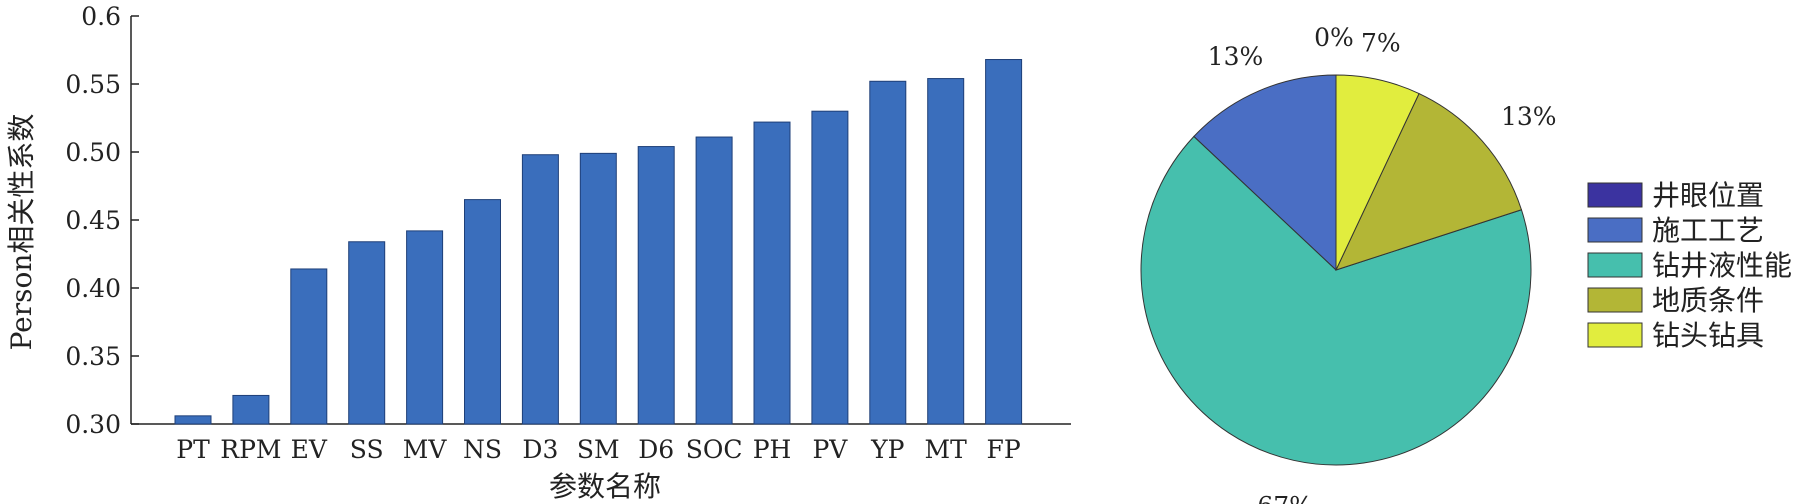 The height and width of the screenshot is (504, 1815). What do you see at coordinates (1004, 242) in the screenshot?
I see `bar-fp` at bounding box center [1004, 242].